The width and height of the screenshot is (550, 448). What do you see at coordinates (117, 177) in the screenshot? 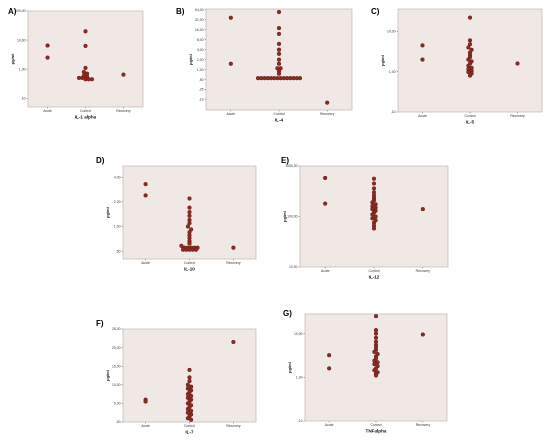
I see `y-tick-label: 4,00` at bounding box center [117, 177].